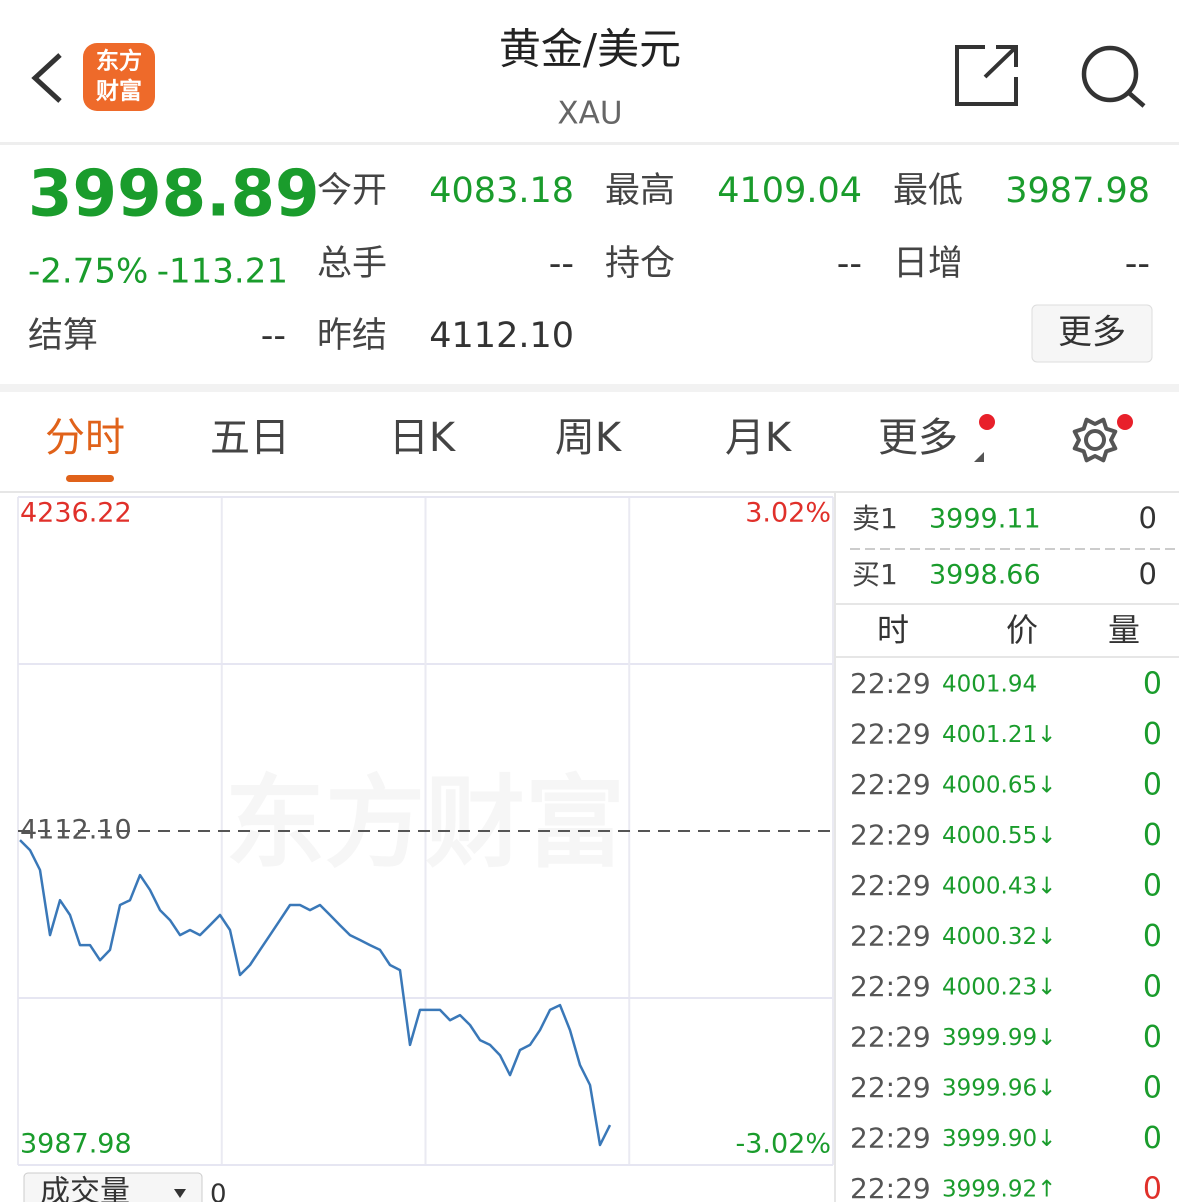 The image size is (1179, 1202). Describe the element at coordinates (999, 887) in the screenshot. I see `trade-price: 4000.43↓` at that location.